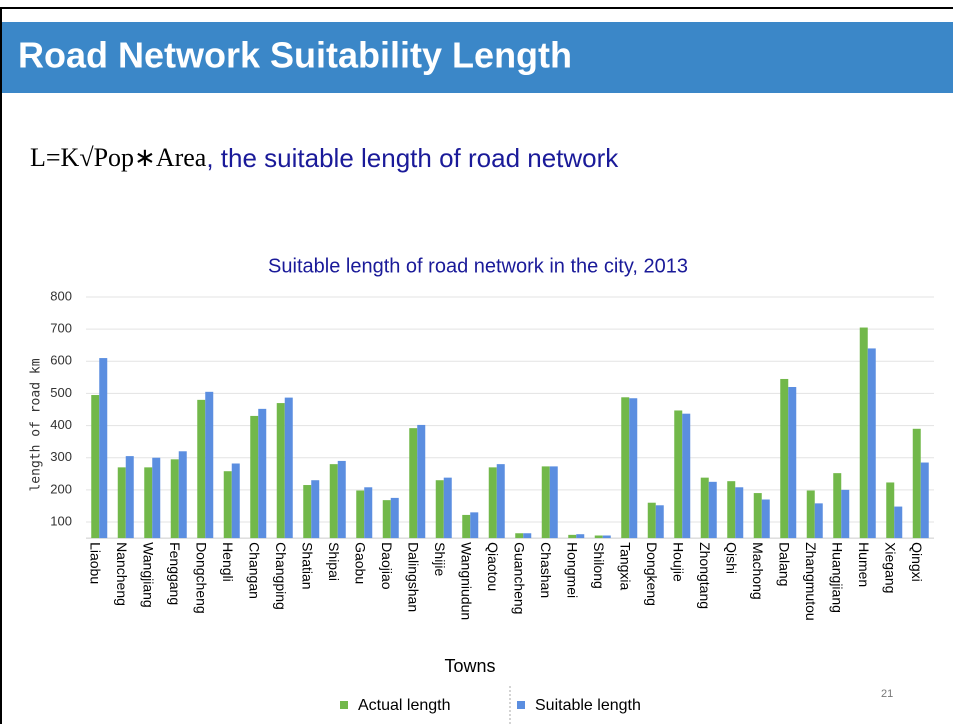  Describe the element at coordinates (61, 488) in the screenshot. I see `y-tick-label: 200` at that location.